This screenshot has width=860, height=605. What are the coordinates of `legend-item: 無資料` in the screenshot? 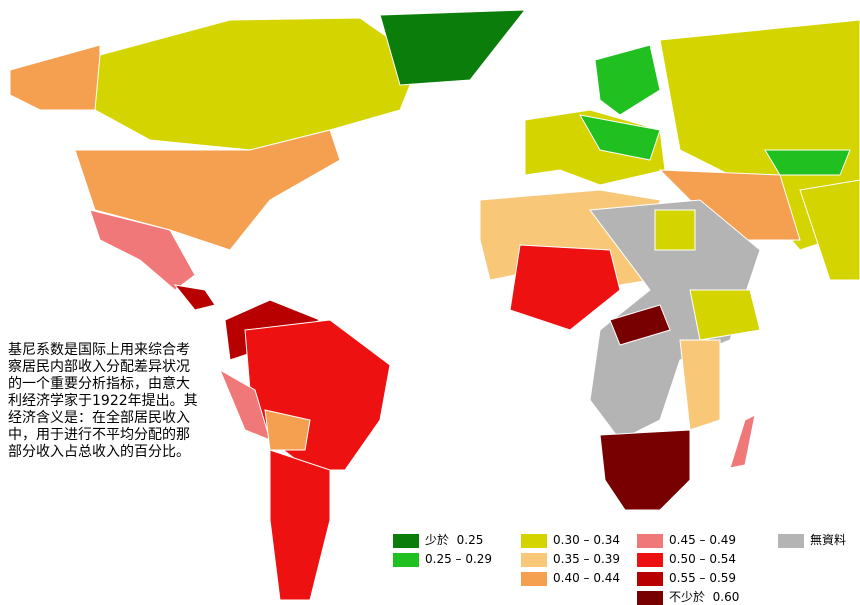 It's located at (812, 540).